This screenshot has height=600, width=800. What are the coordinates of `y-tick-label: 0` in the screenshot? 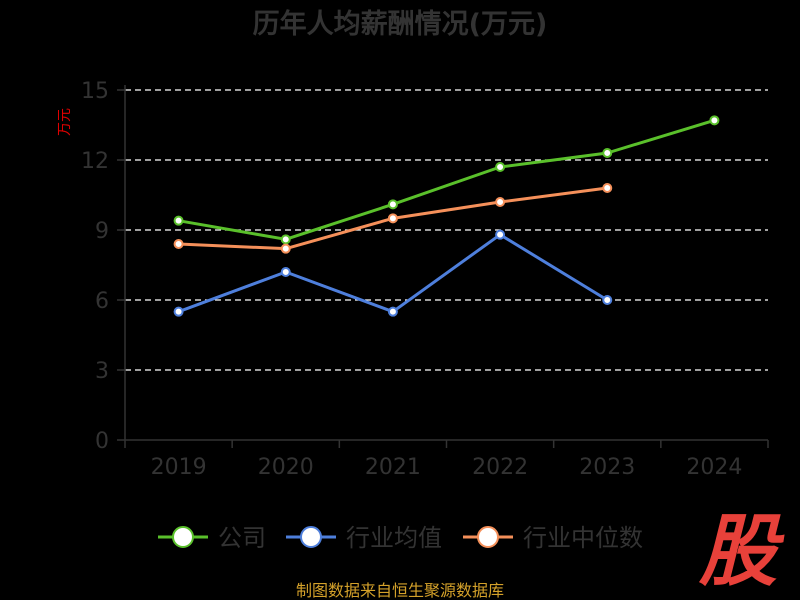 It's located at (102, 441).